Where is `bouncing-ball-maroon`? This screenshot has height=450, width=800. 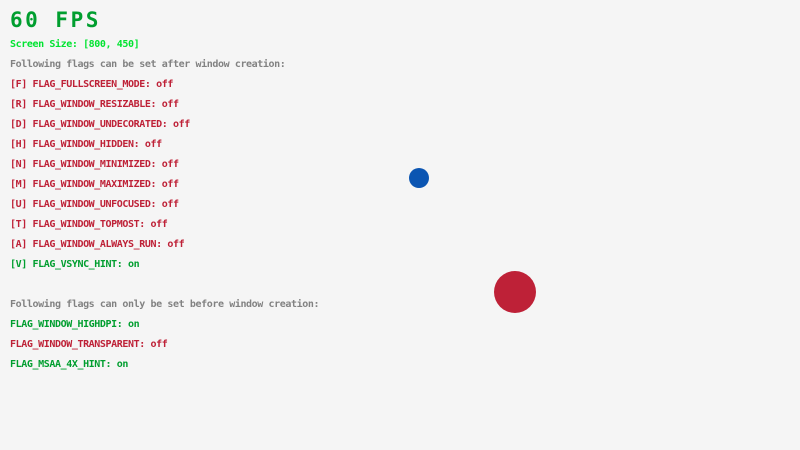 bouncing-ball-maroon is located at coordinates (515, 292).